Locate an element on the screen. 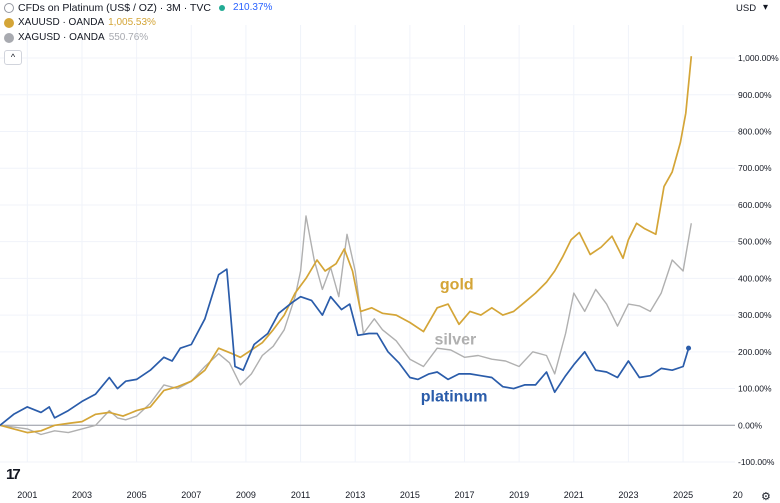  chart-annotations: gold silver platinum is located at coordinates (454, 340).